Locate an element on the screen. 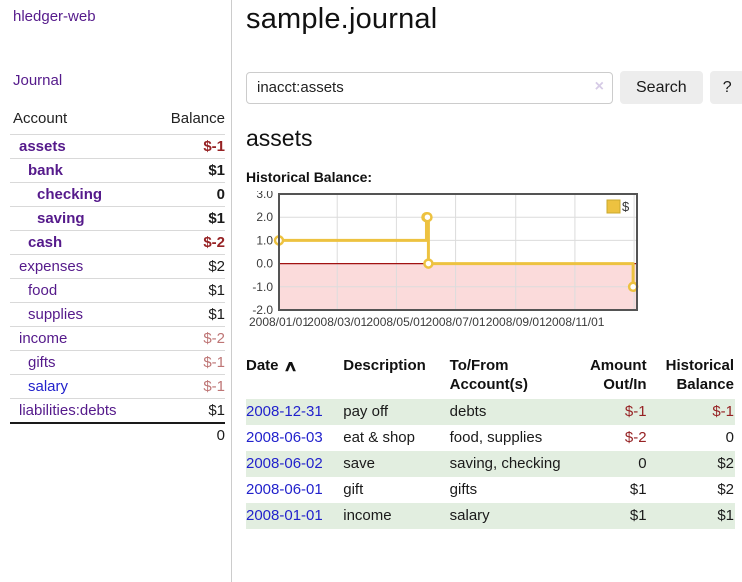 This screenshot has width=742, height=582. col-description: Description is located at coordinates (384, 365).